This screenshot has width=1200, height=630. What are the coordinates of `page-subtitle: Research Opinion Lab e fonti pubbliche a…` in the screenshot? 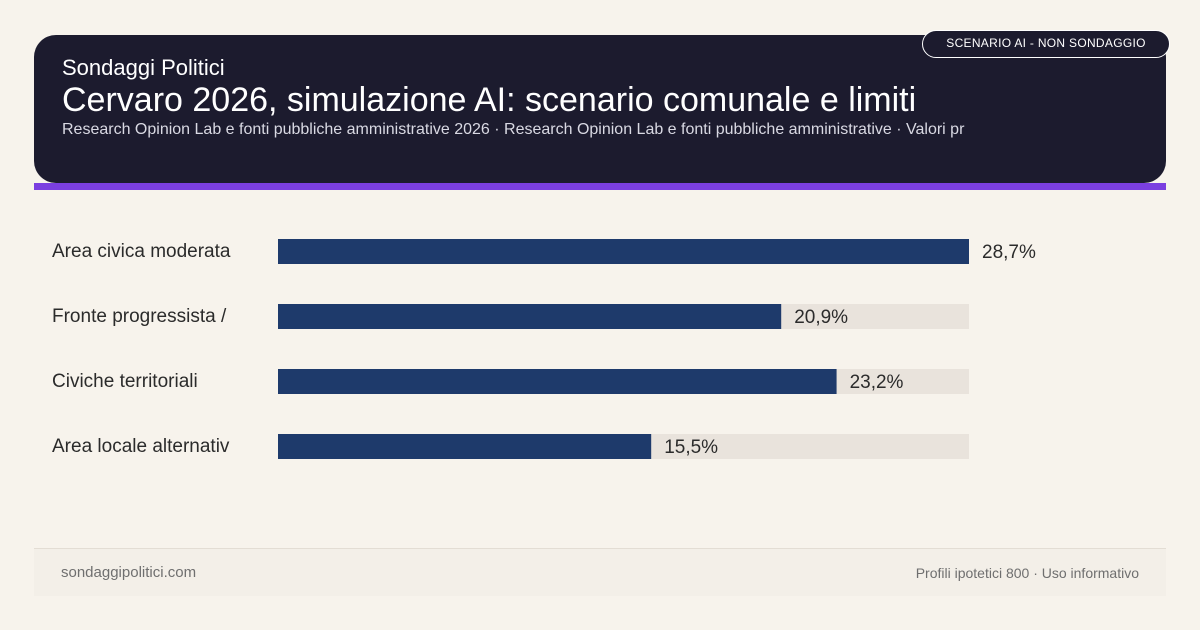 It's located at (513, 129).